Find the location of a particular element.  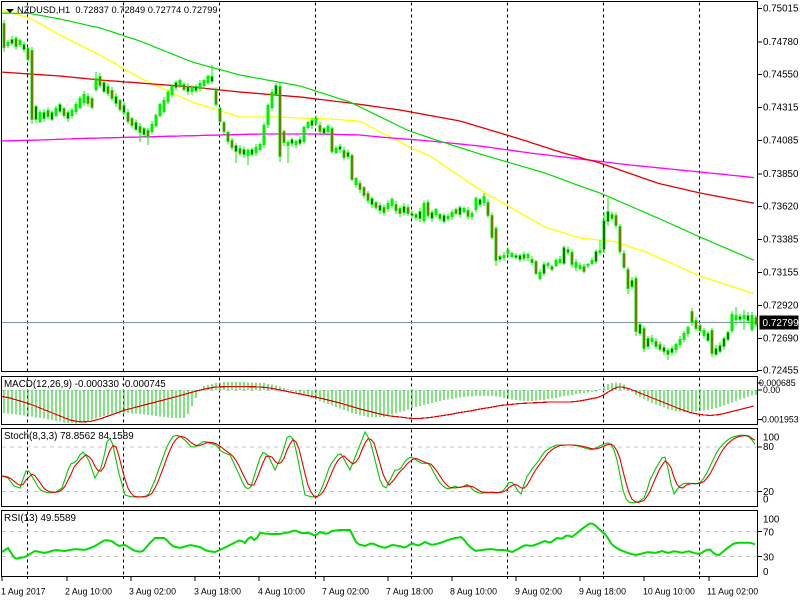

svg-text: 0.73155 is located at coordinates (781, 273).